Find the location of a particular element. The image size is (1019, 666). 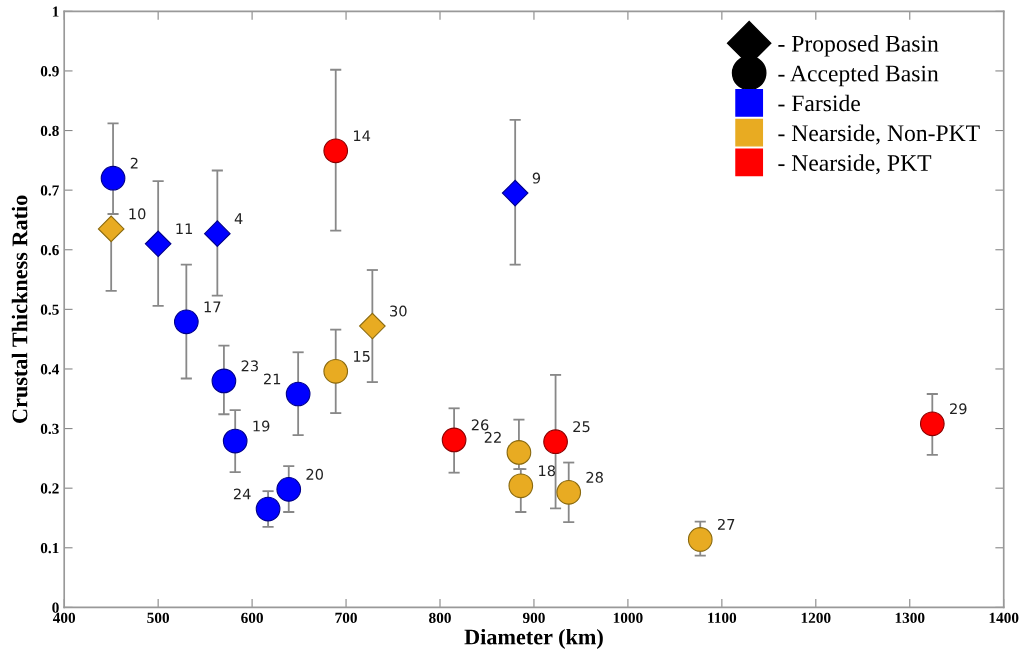

x-tick-label: 500 is located at coordinates (158, 617).